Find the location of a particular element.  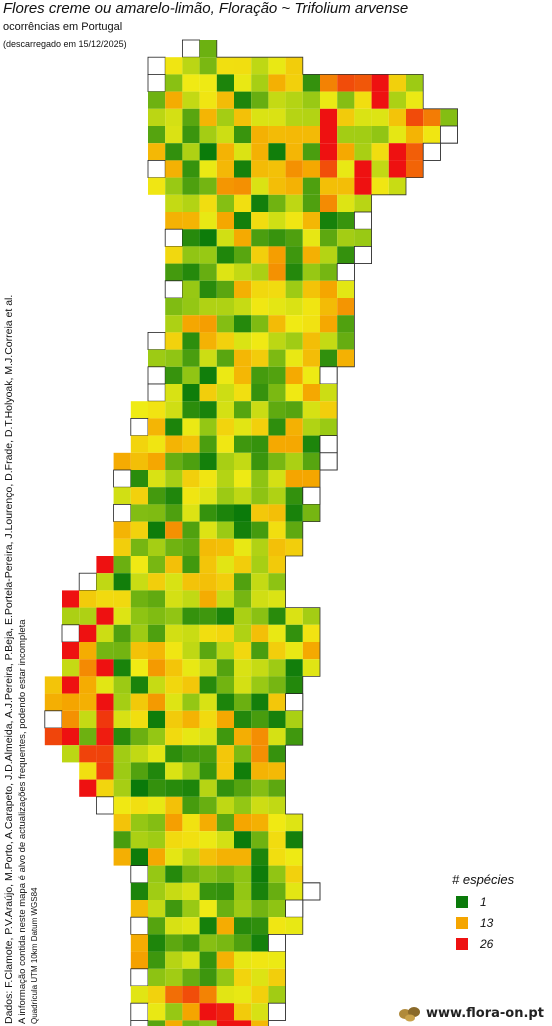

map-subtitle: ocorrências em Portugal is located at coordinates (63, 27).